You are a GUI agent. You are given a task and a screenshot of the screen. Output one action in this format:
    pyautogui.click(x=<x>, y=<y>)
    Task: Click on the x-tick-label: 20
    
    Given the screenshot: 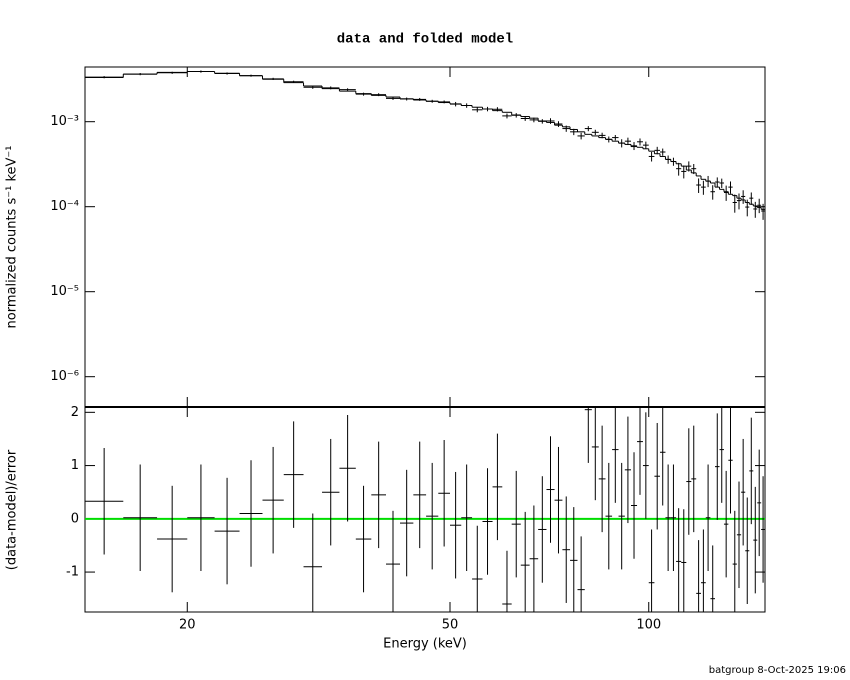 What is the action you would take?
    pyautogui.click(x=187, y=625)
    